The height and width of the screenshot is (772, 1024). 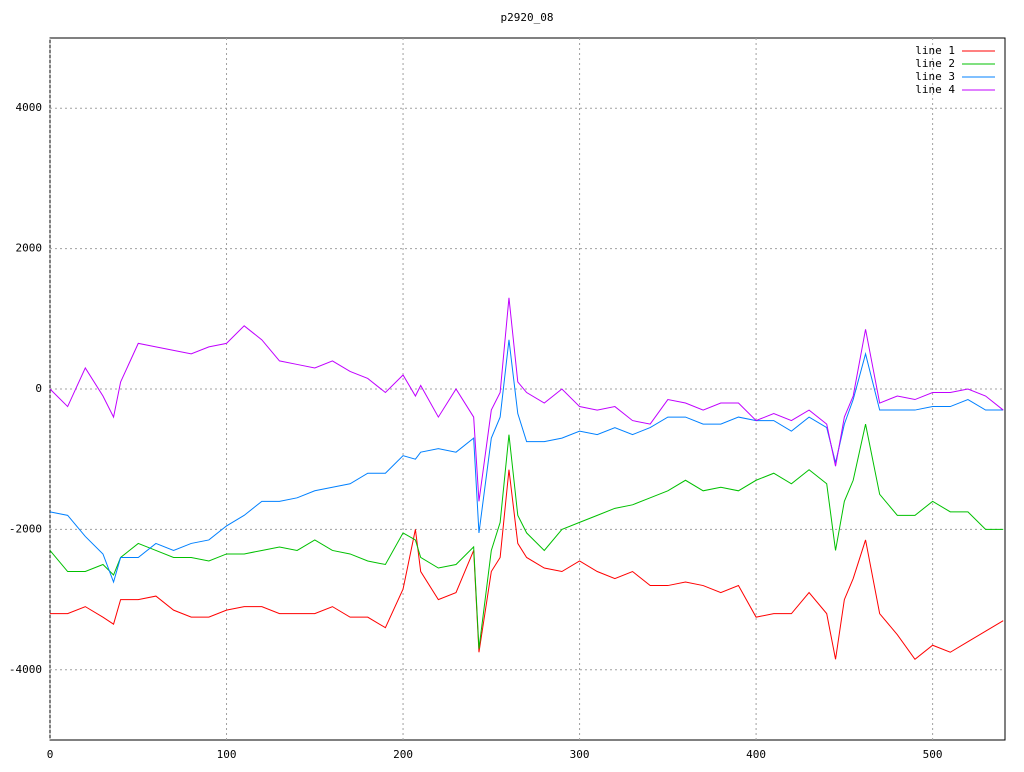 What do you see at coordinates (29, 248) in the screenshot?
I see `y-tick-label: 2000` at bounding box center [29, 248].